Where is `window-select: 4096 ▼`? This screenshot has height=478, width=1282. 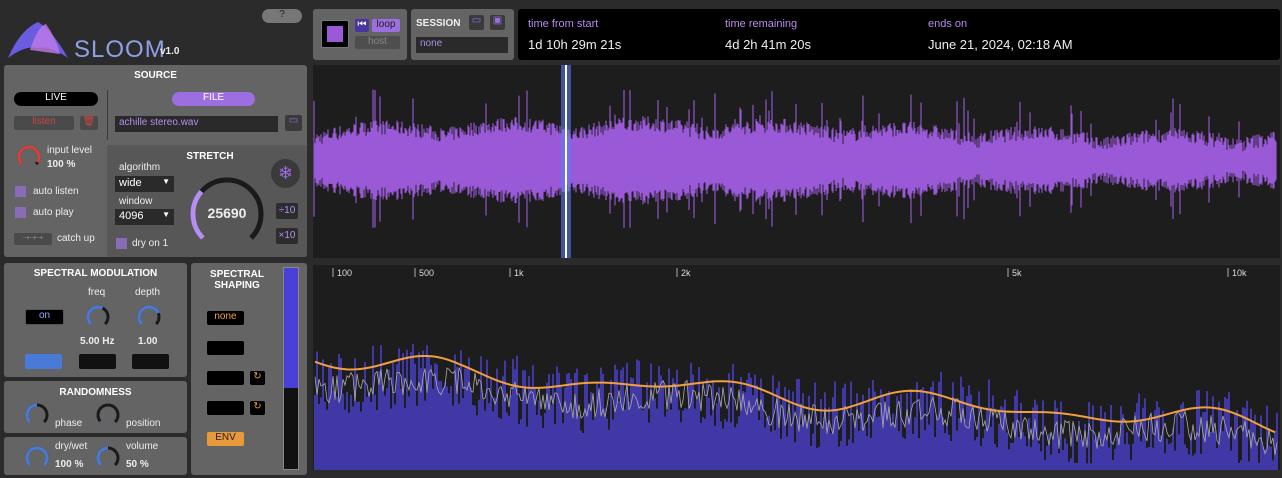 window-select: 4096 ▼ is located at coordinates (144, 217).